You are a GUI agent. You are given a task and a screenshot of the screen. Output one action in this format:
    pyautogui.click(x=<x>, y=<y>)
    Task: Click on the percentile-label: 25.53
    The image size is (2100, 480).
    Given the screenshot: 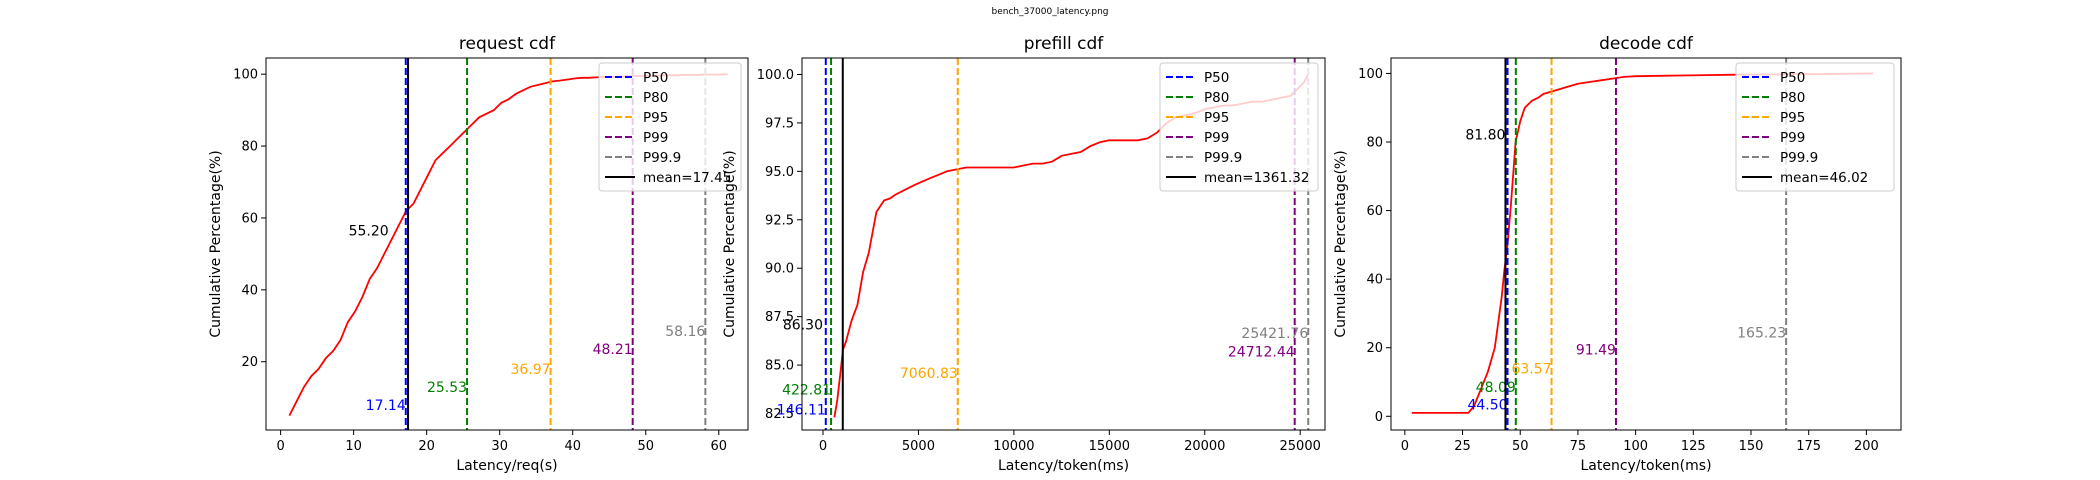 What is the action you would take?
    pyautogui.click(x=447, y=388)
    